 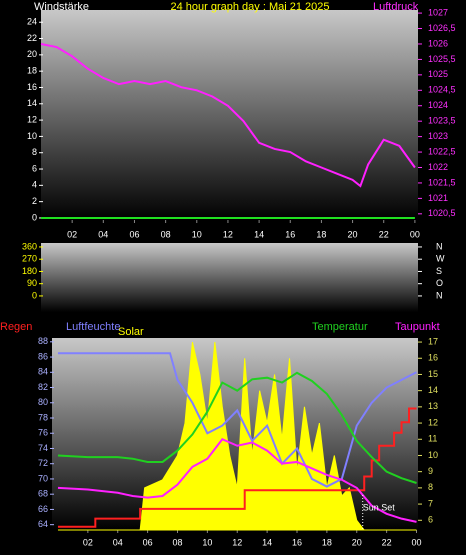 What do you see at coordinates (433, 341) in the screenshot?
I see `y2-tick-label: 17` at bounding box center [433, 341].